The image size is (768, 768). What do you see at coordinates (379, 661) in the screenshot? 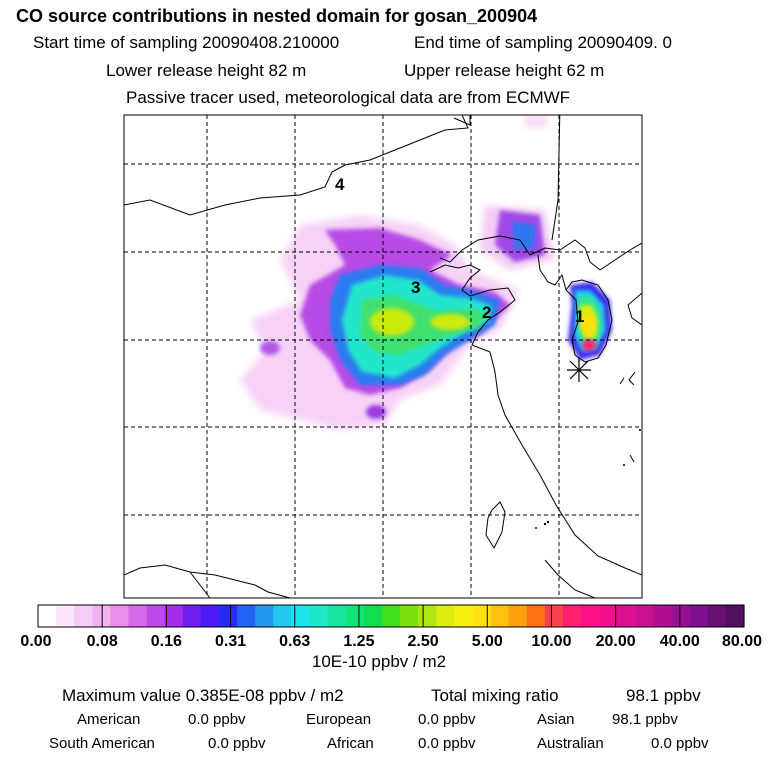
I see `colorbar-unit: 10E-10 ppbv / m2` at bounding box center [379, 661].